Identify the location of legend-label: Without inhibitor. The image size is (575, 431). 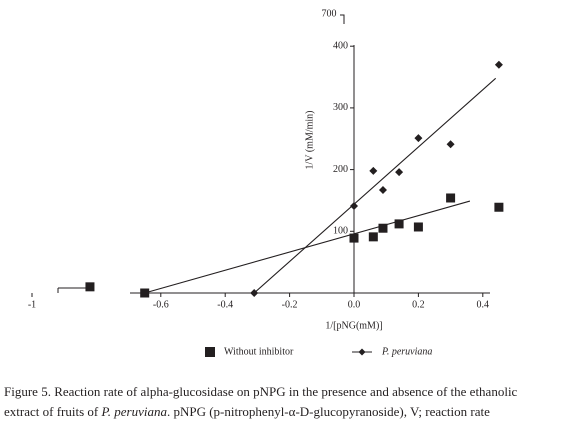
(259, 351).